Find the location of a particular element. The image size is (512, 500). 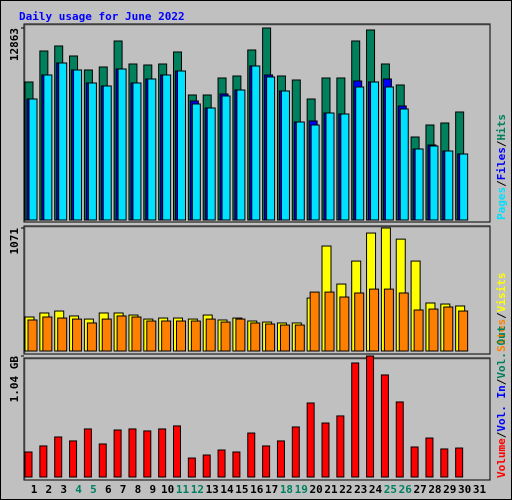

y-tick-label: 1.04 GB is located at coordinates (14, 379).